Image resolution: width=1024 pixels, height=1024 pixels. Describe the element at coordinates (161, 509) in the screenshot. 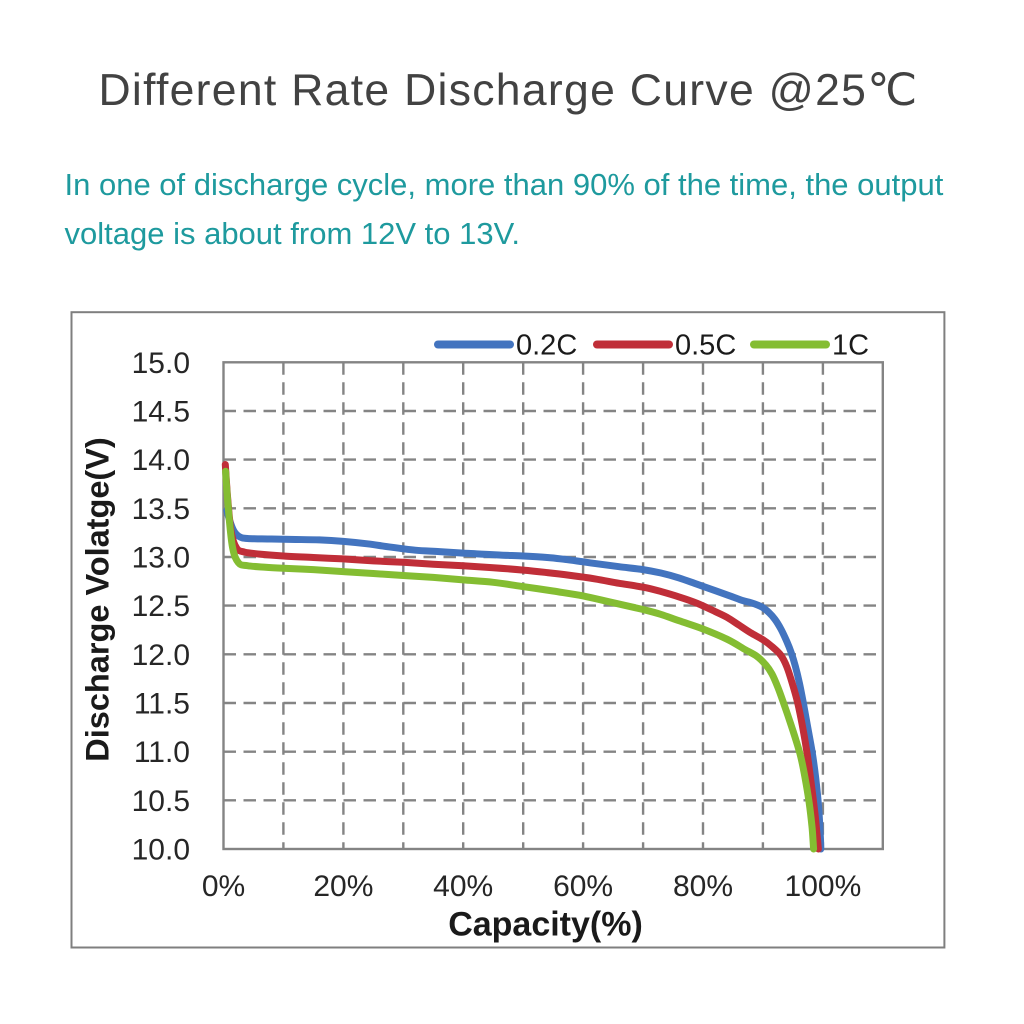

I see `svg-text: 13.5` at that location.